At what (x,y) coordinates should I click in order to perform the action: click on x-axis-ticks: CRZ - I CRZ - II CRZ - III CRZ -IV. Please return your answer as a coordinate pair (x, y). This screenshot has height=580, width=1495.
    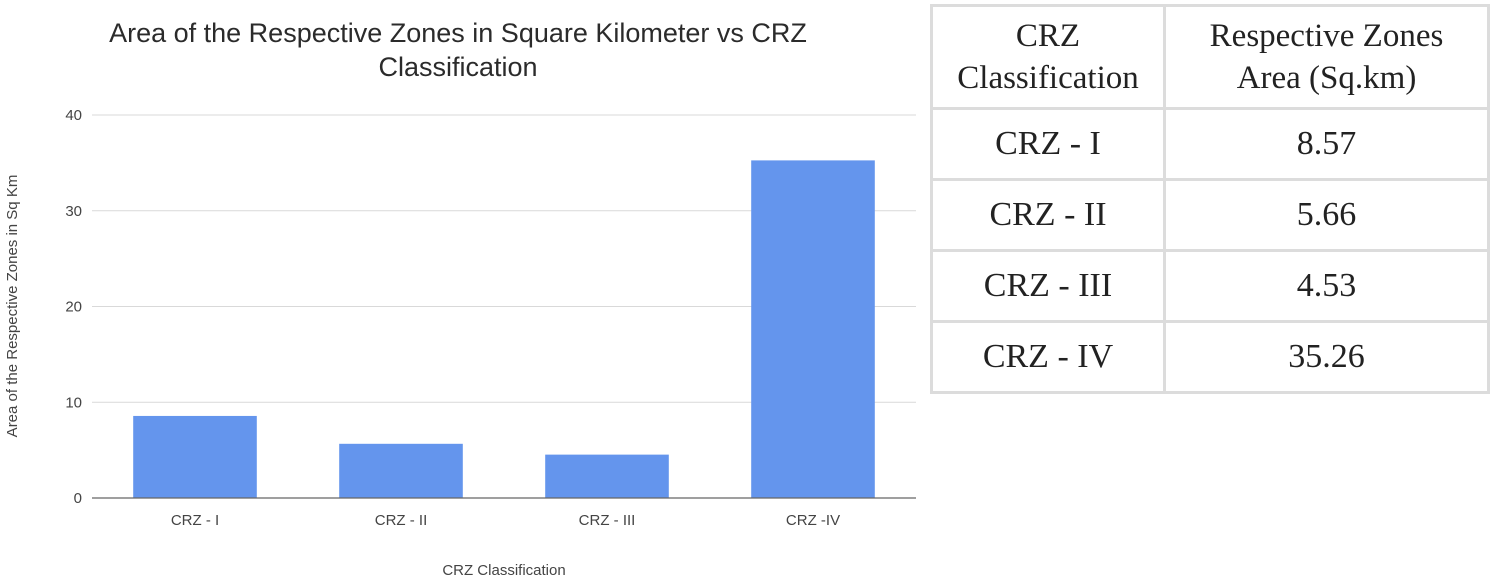
    Looking at the image, I should click on (505, 520).